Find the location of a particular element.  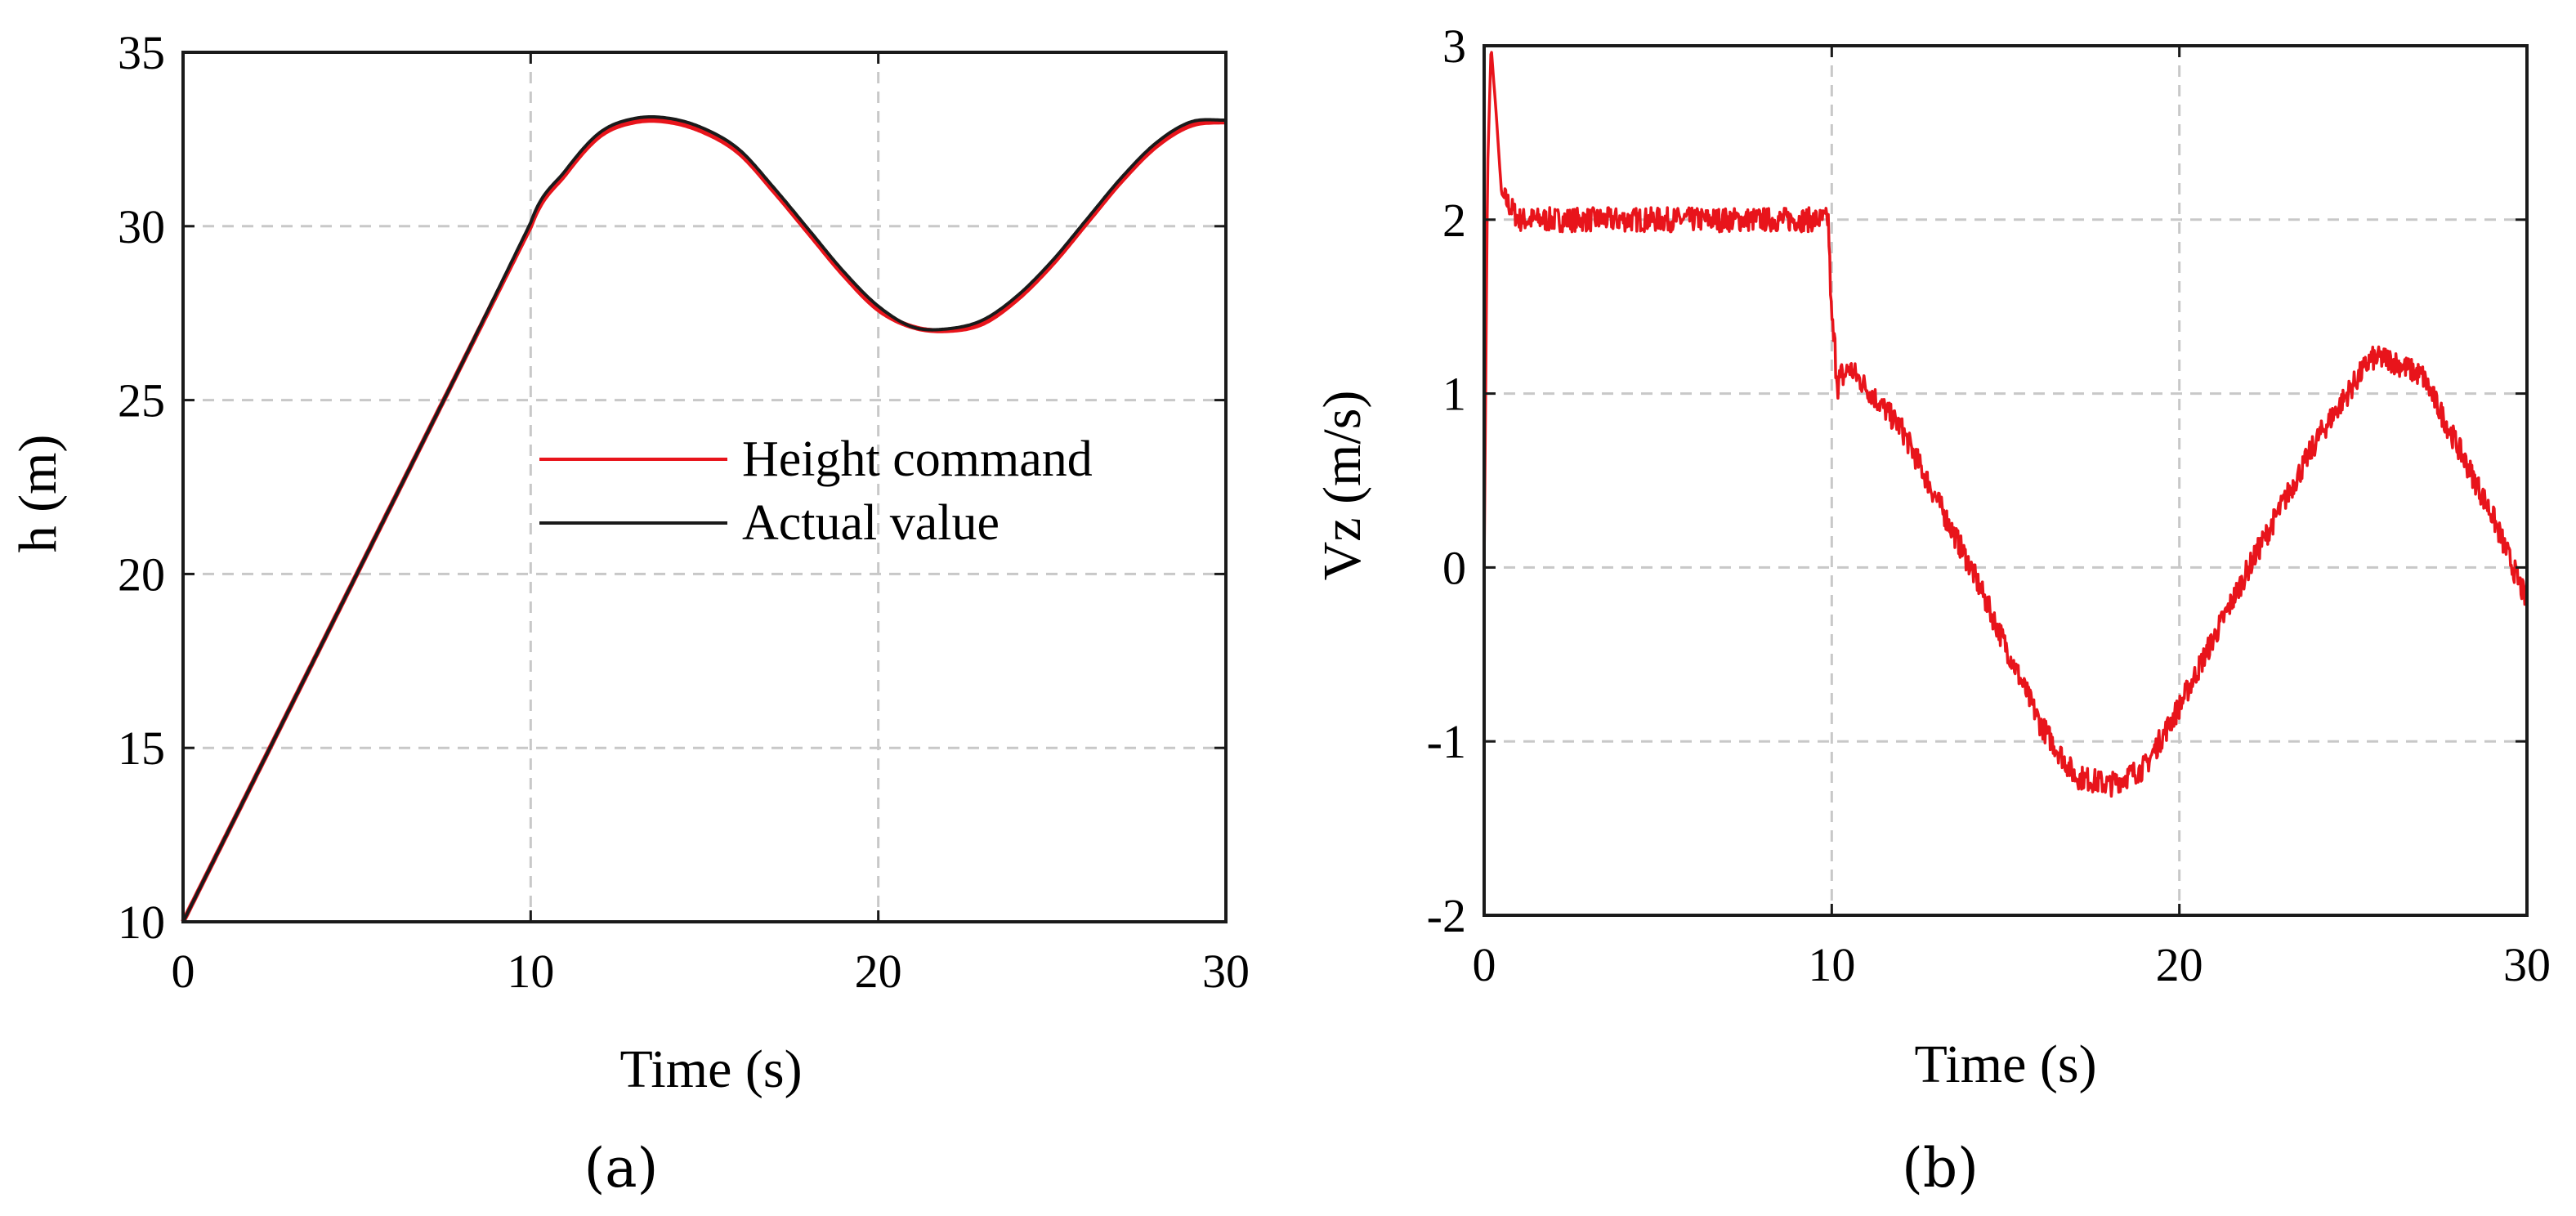

y-tick-label: 0 is located at coordinates (1454, 567).